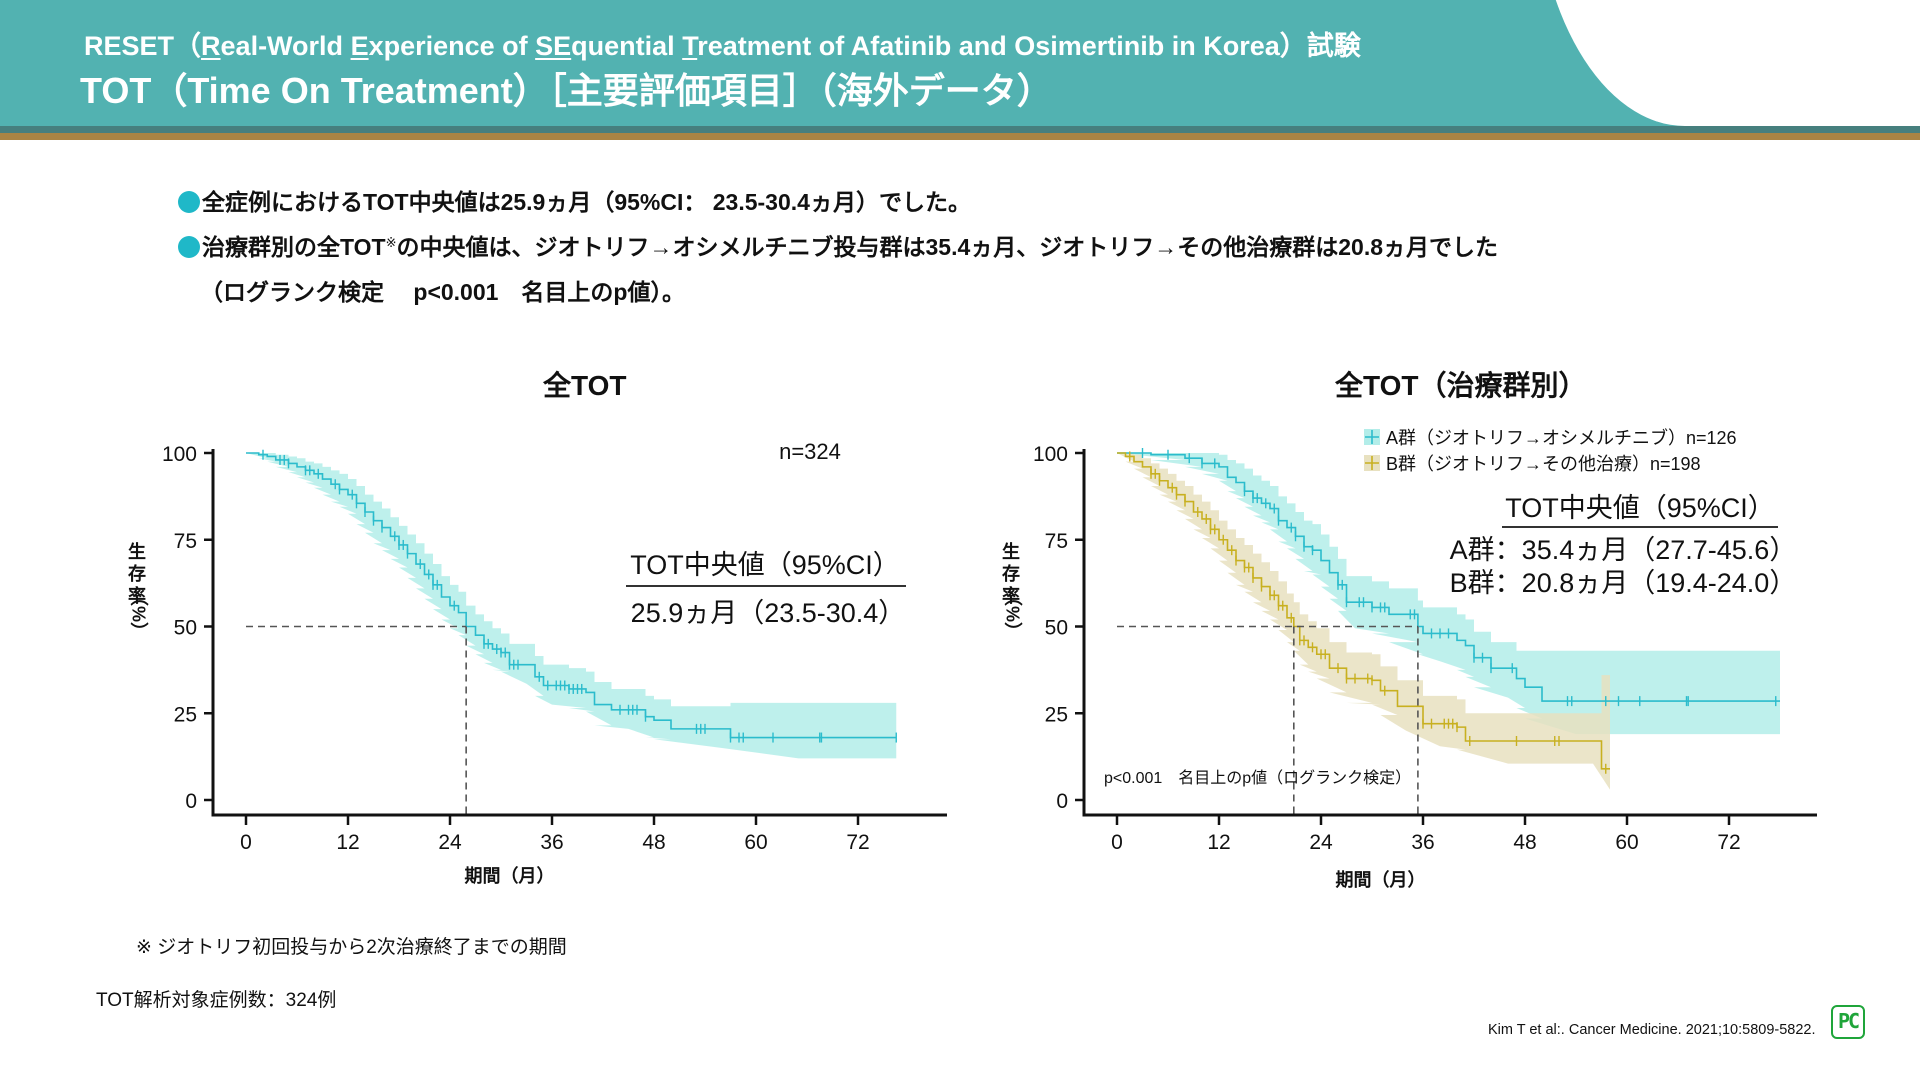  I want to click on median-box-value-b: B群：20.8ヵ月（19.4-24.0）, so click(1623, 583).